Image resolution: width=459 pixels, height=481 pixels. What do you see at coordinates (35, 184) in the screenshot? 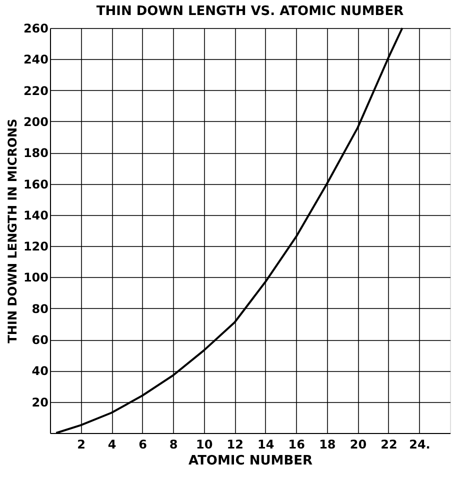
I see `y-tick-label: 160` at bounding box center [35, 184].